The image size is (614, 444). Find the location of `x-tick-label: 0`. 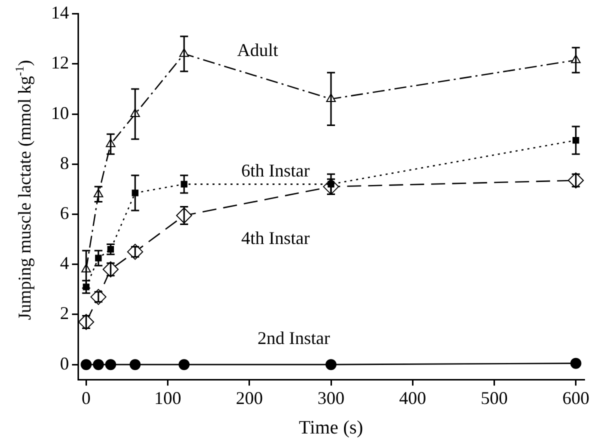

x-tick-label: 0 is located at coordinates (86, 398).